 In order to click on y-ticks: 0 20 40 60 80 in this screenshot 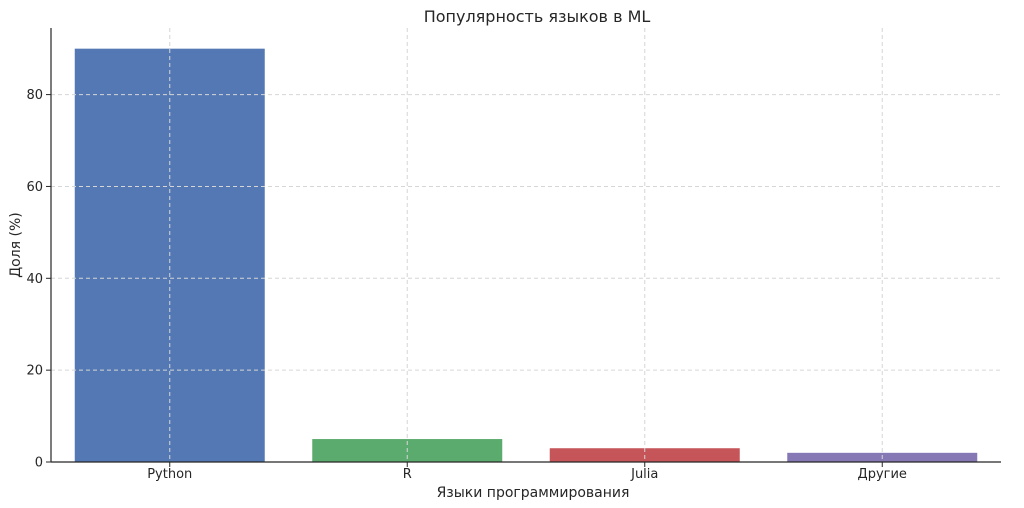, I will do `click(38, 279)`.